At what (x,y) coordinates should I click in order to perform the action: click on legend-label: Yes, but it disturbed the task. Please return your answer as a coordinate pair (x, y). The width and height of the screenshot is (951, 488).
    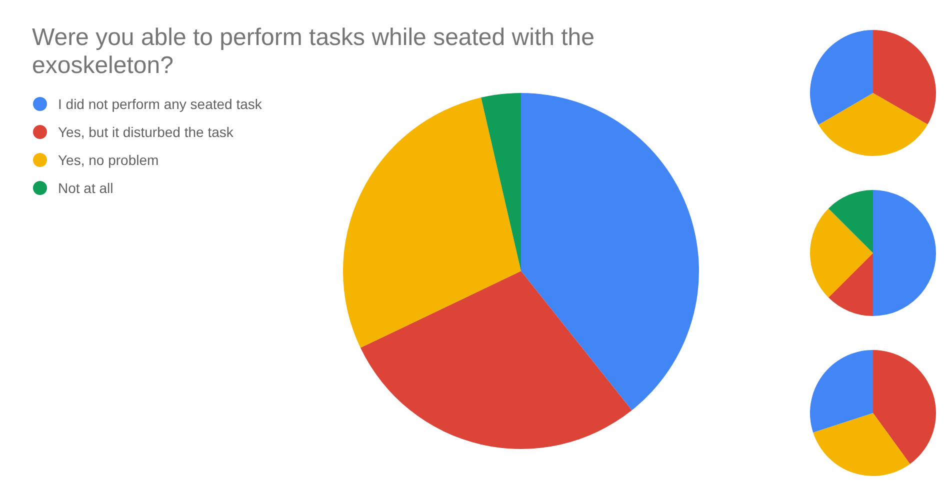
    Looking at the image, I should click on (146, 132).